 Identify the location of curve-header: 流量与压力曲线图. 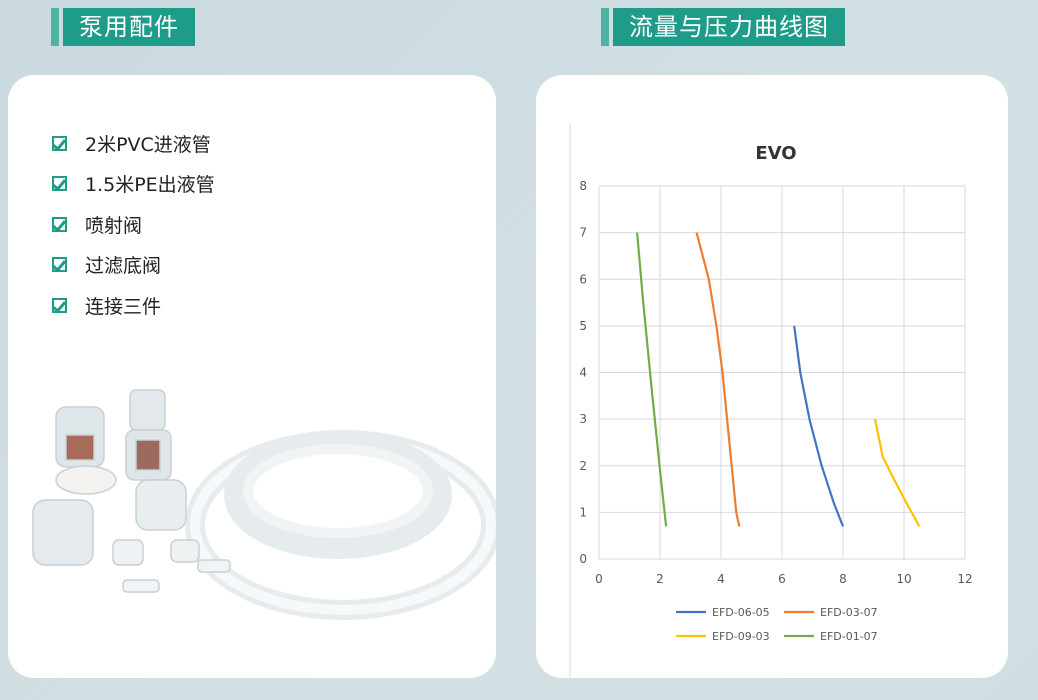
(723, 27).